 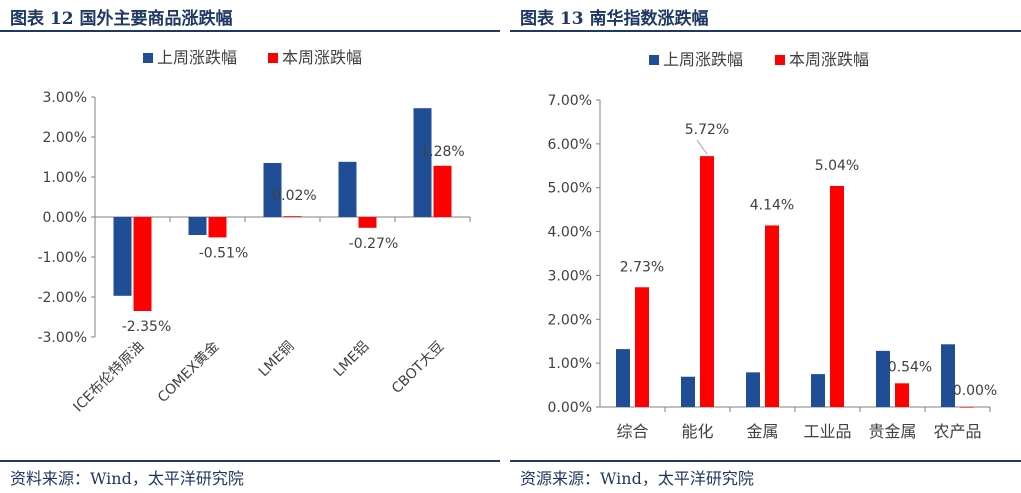 What do you see at coordinates (570, 145) in the screenshot?
I see `y-tick-label: 6.00%` at bounding box center [570, 145].